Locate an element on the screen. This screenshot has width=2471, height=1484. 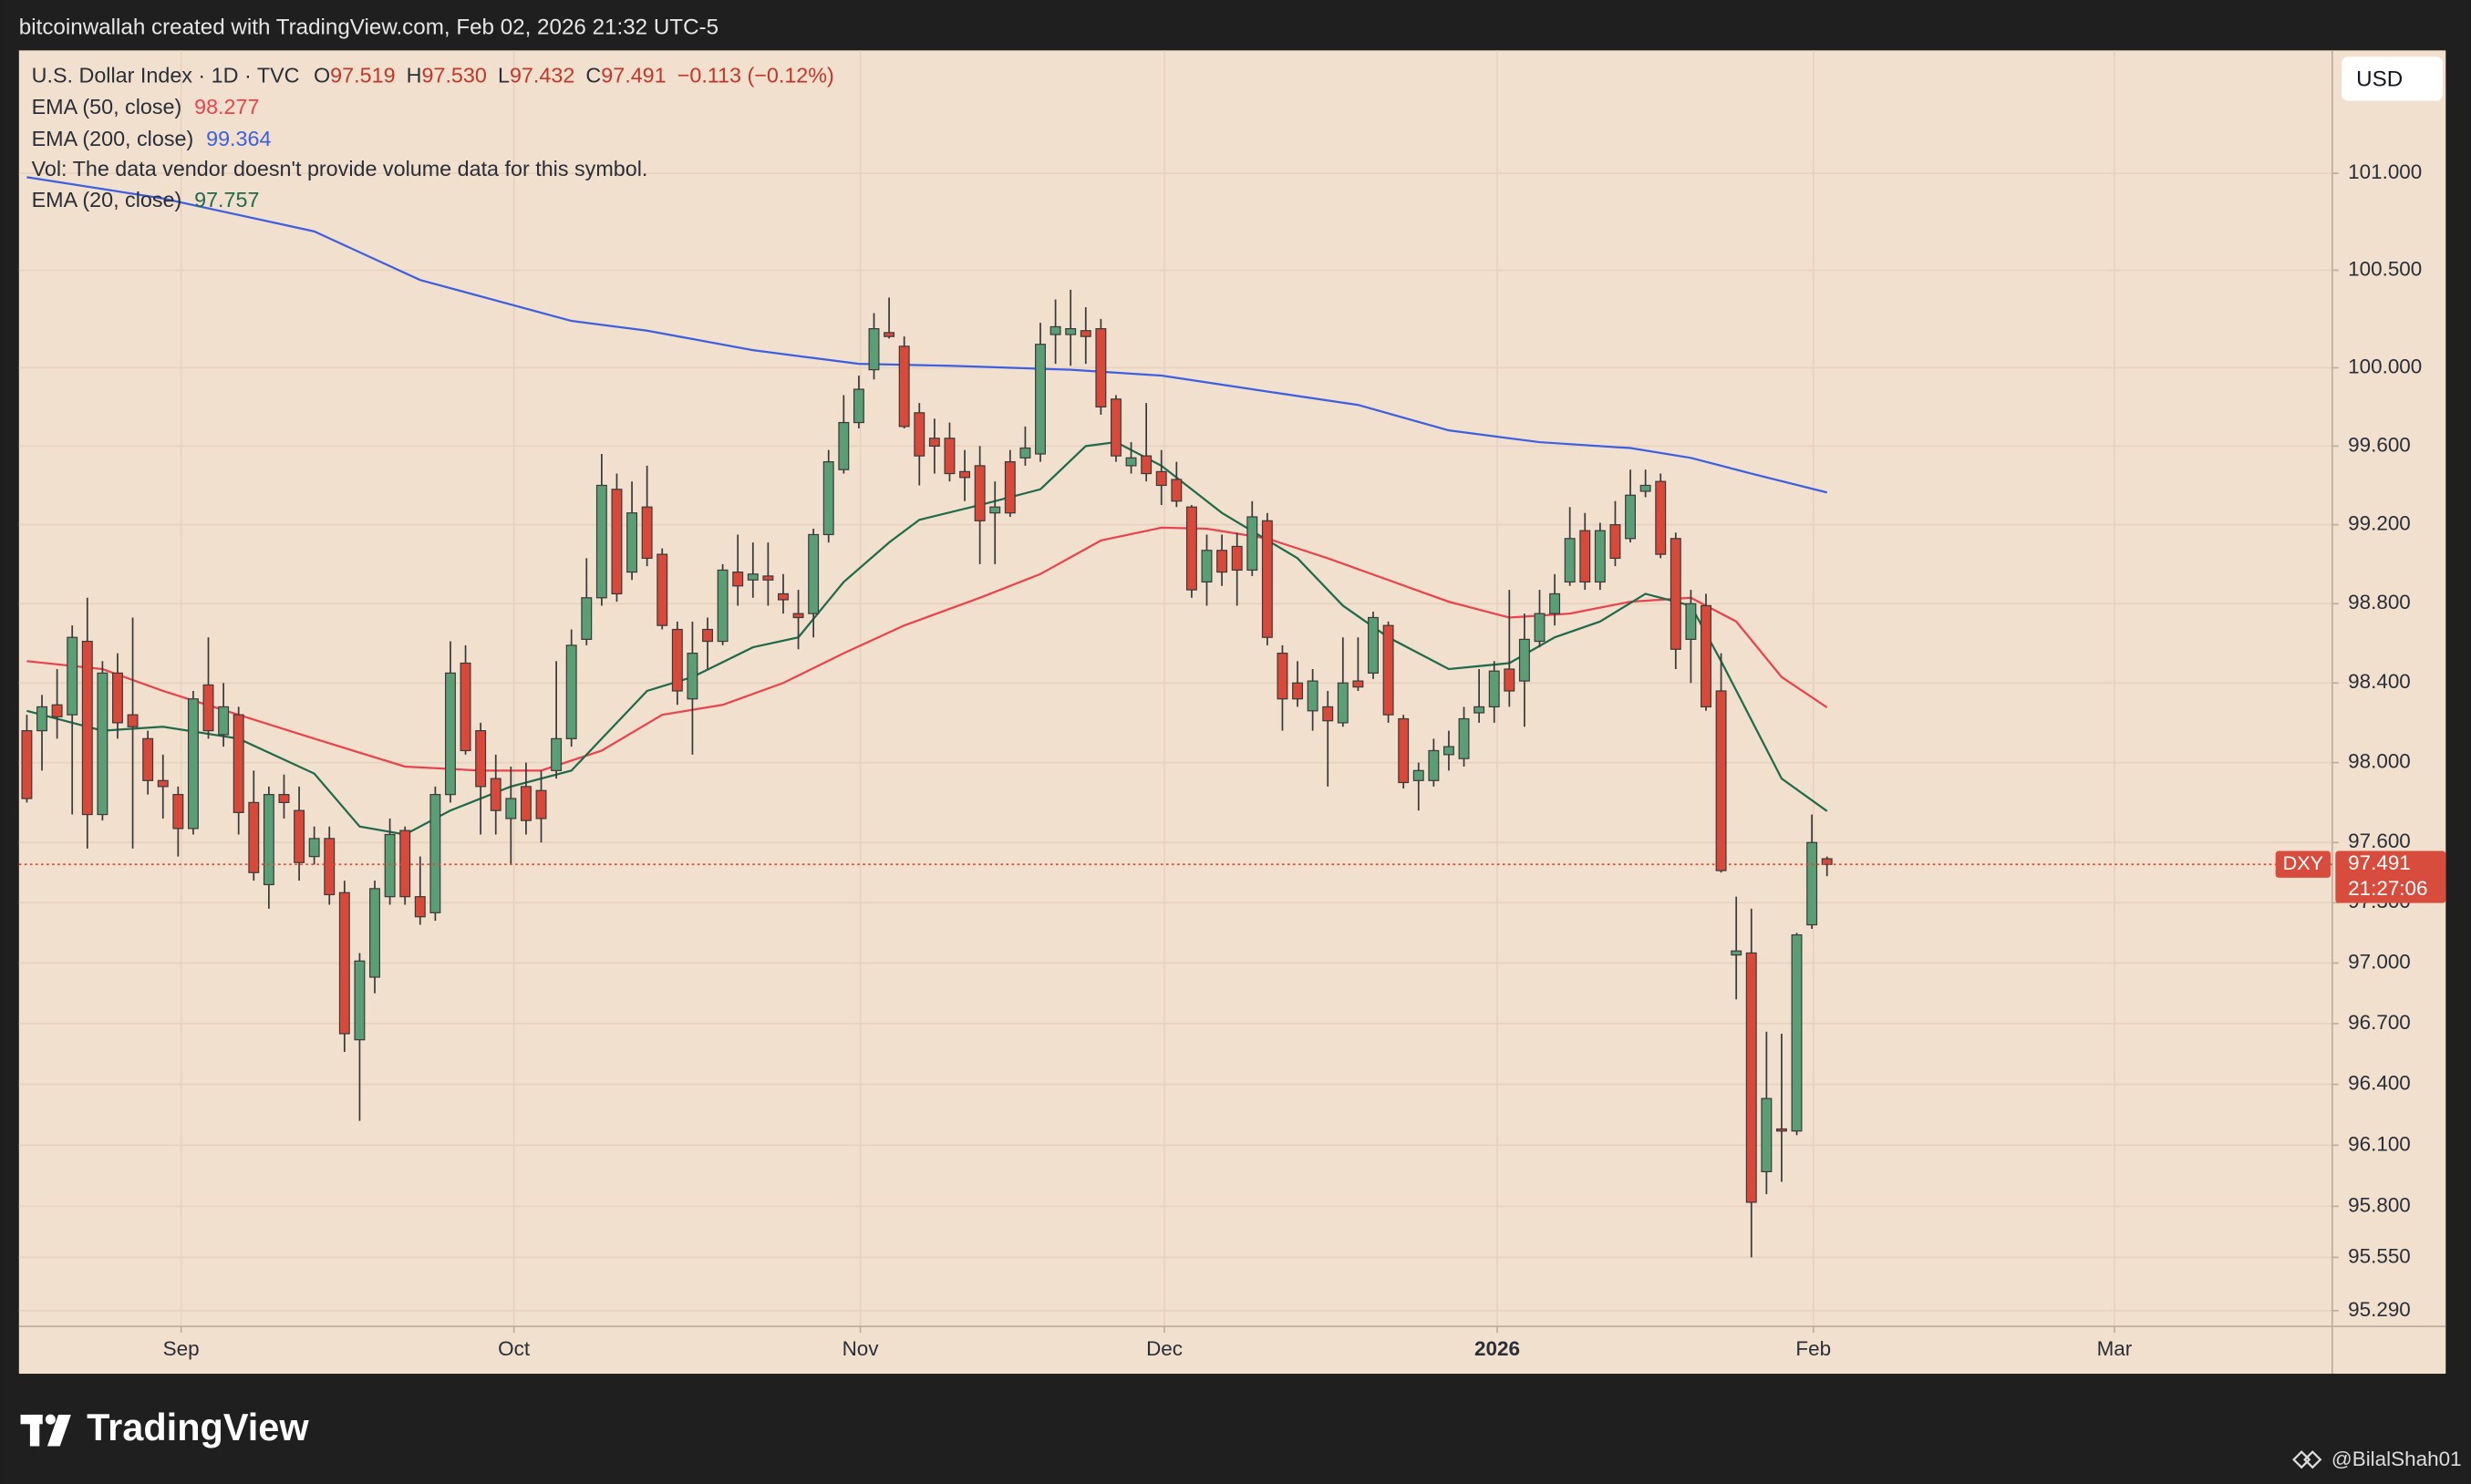
currency: USD is located at coordinates (2379, 79).